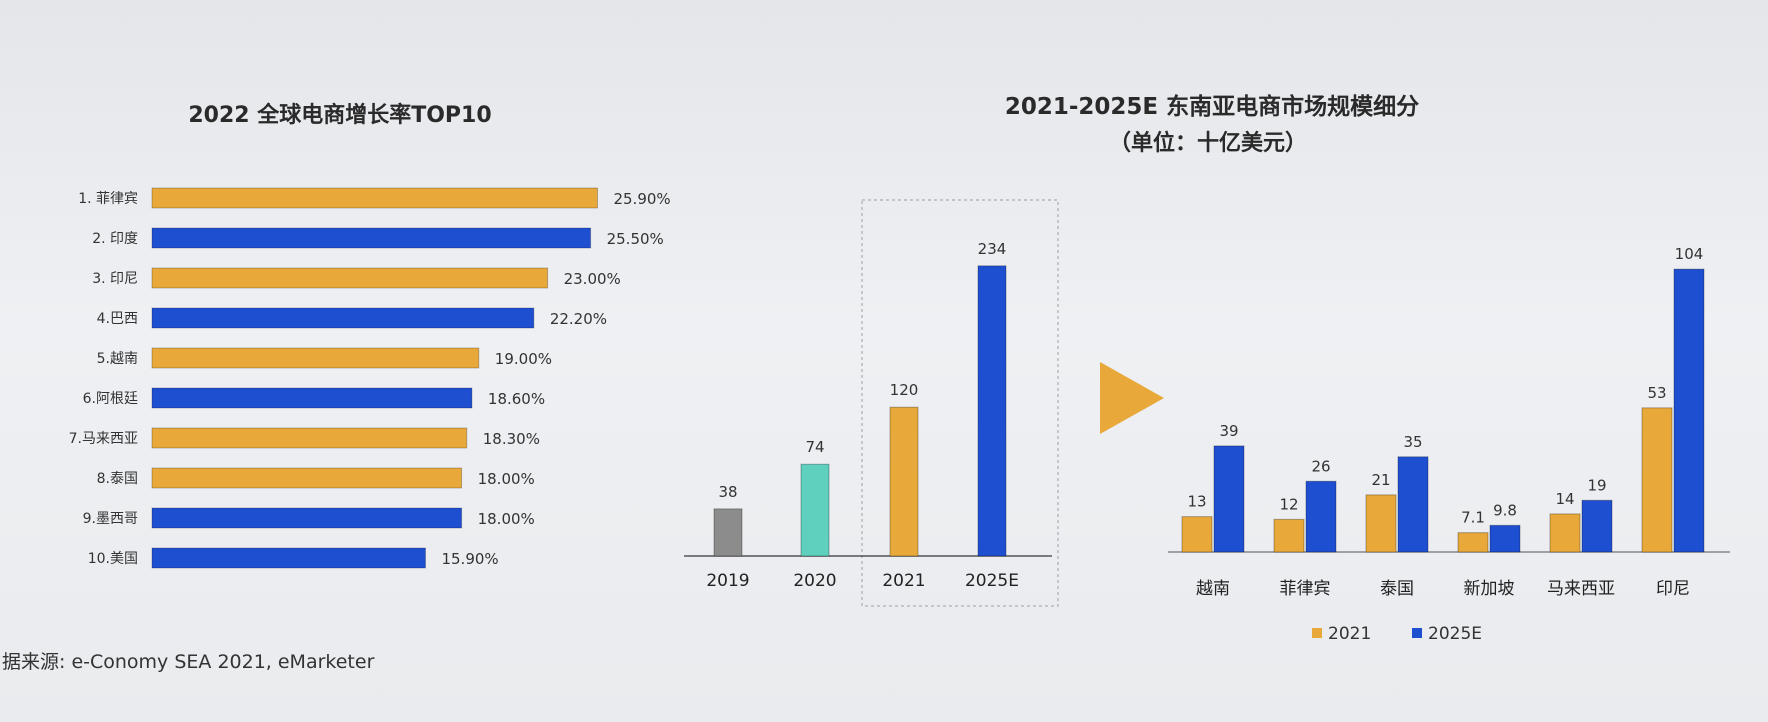 Image resolution: width=1768 pixels, height=722 pixels. I want to click on category-label: 4.巴西, so click(117, 319).